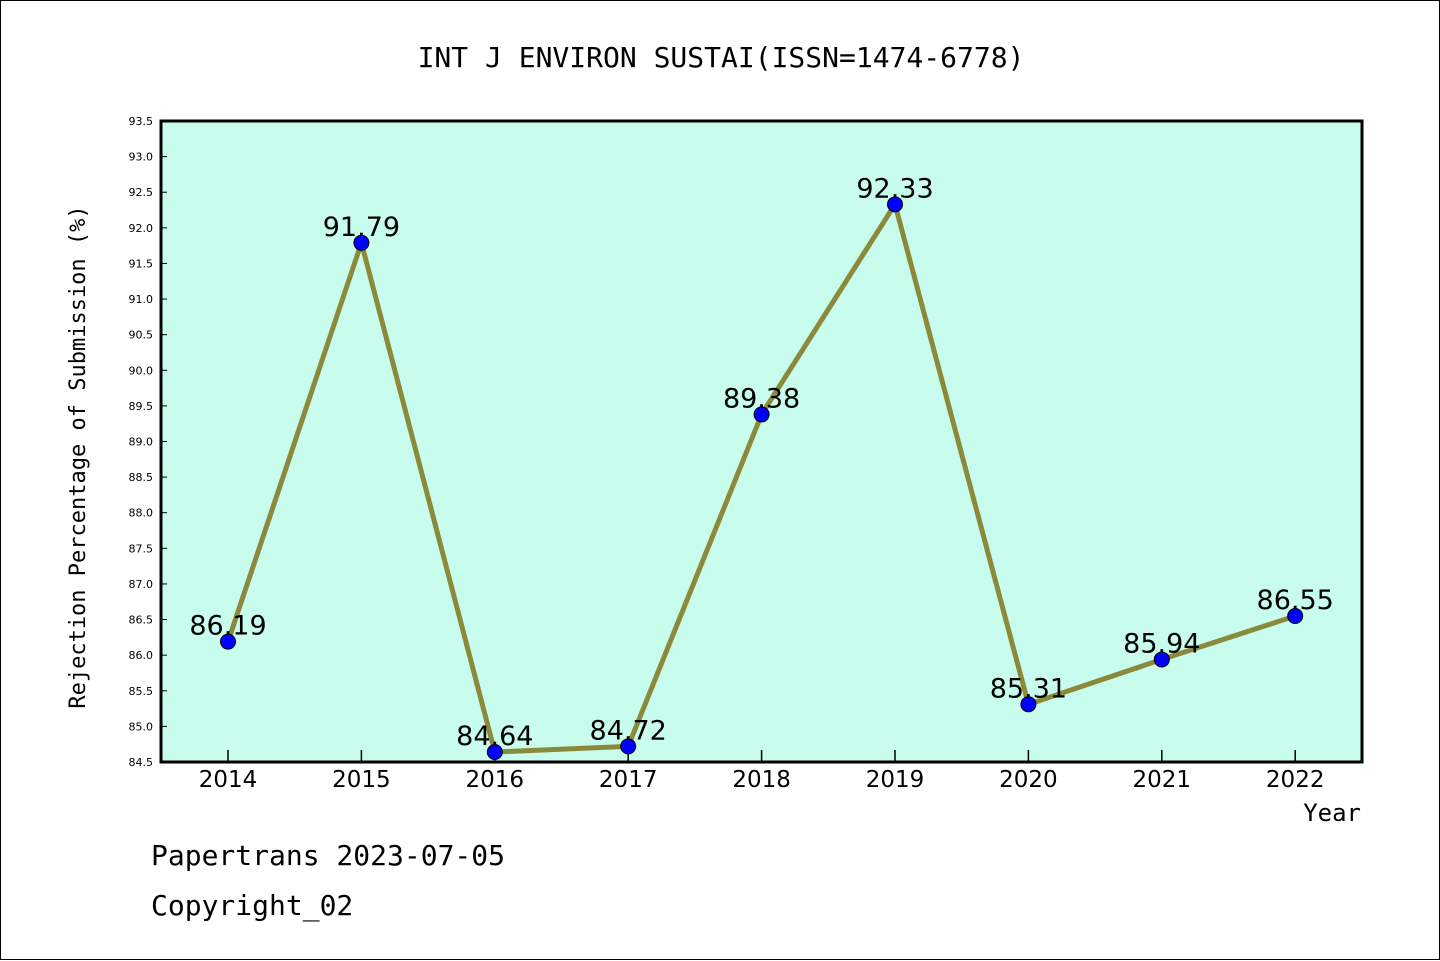  I want to click on data-label: 86.55, so click(1295, 600).